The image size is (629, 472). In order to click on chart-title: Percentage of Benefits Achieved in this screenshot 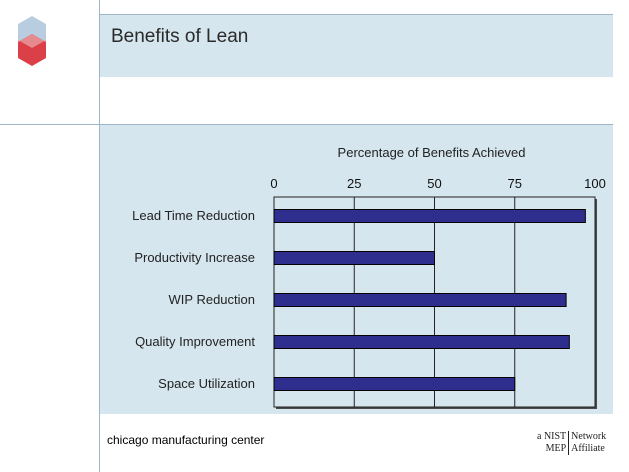, I will do `click(432, 152)`.